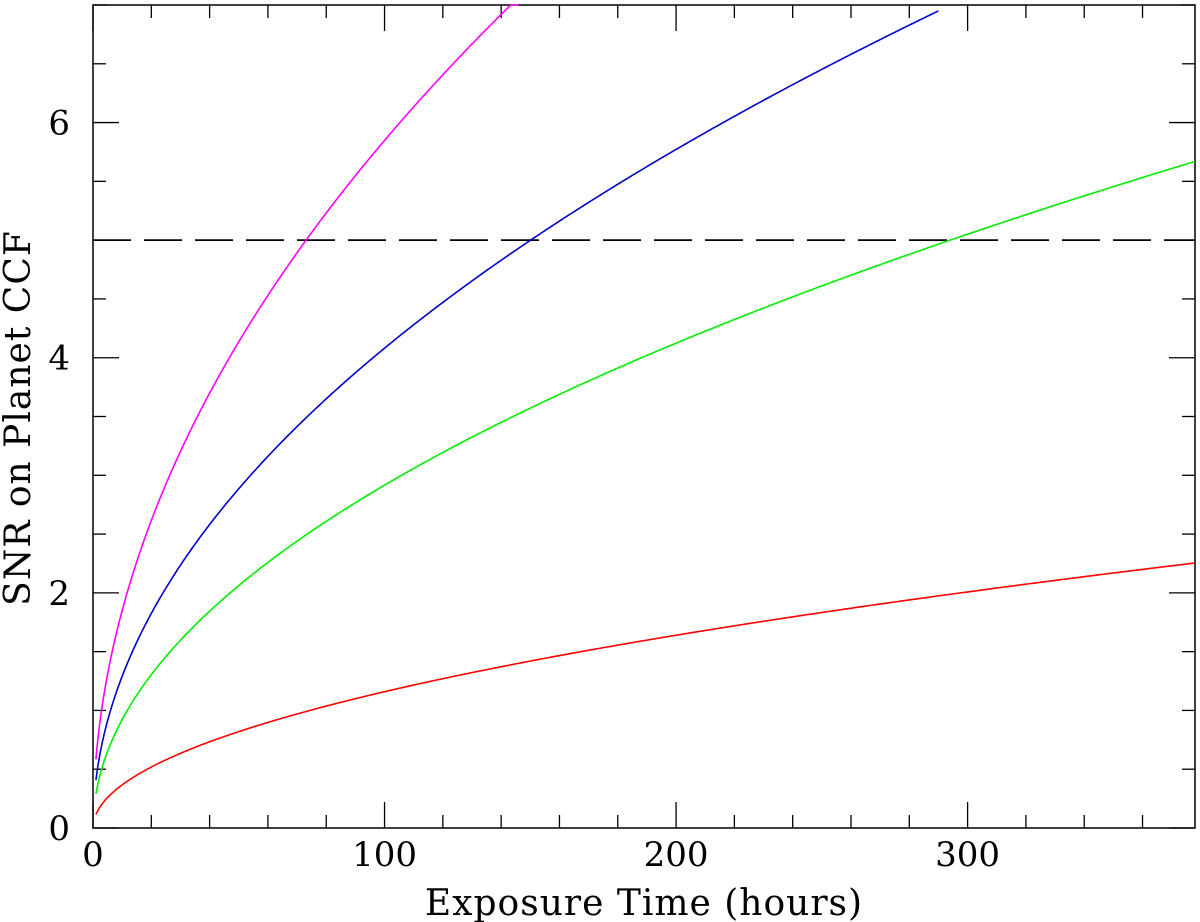  What do you see at coordinates (967, 855) in the screenshot?
I see `x-tick-label: 300` at bounding box center [967, 855].